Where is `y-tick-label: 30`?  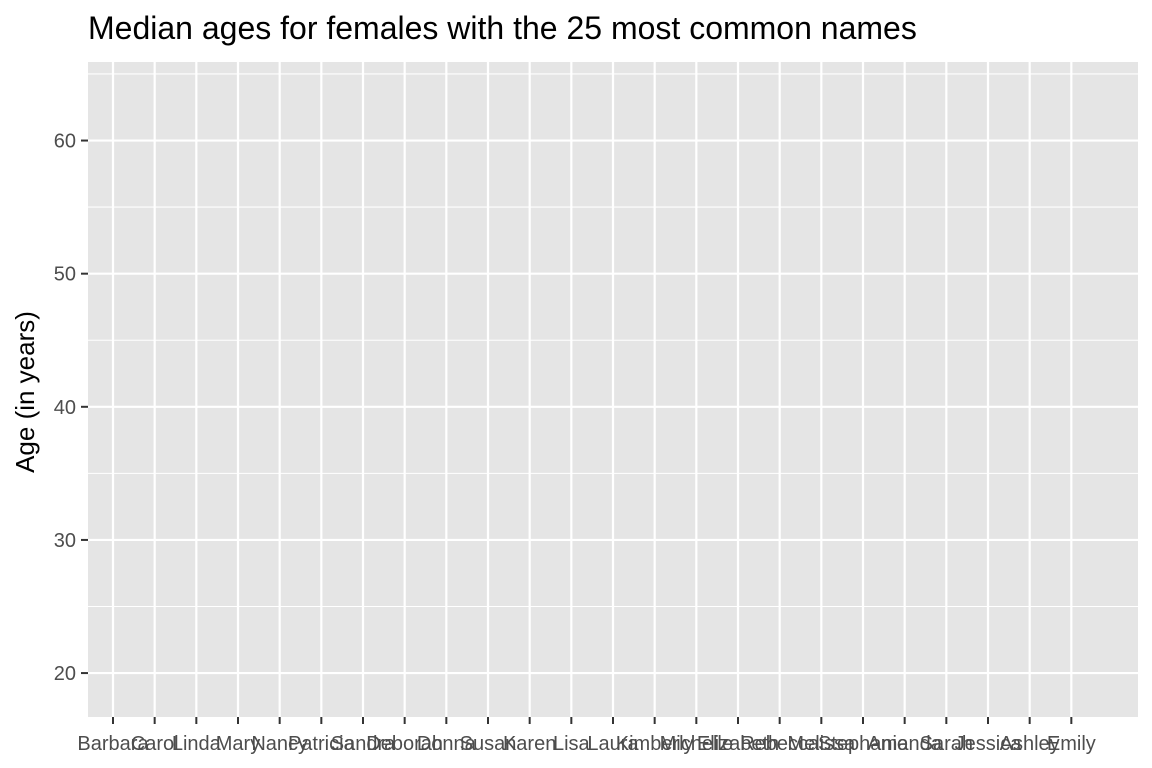 y-tick-label: 30 is located at coordinates (65, 541).